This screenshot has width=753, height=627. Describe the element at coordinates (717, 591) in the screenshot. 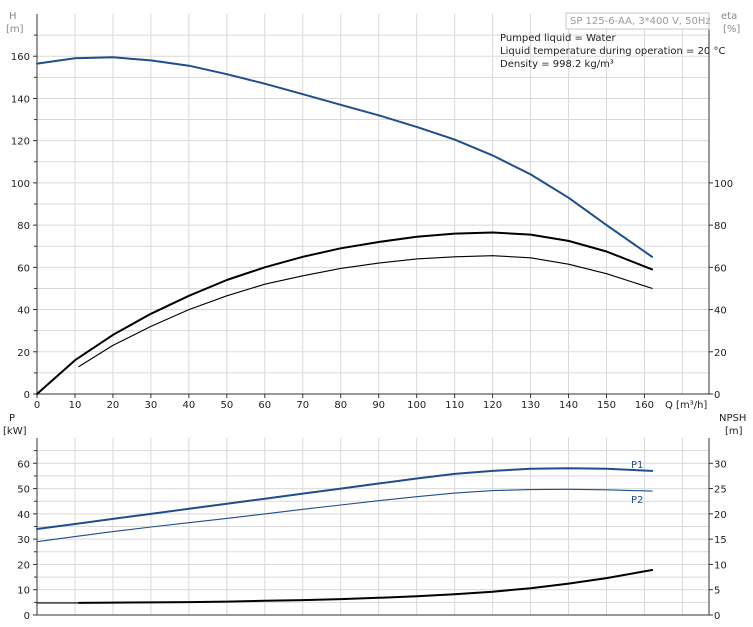

I see `y-right-tick-label: 5` at that location.